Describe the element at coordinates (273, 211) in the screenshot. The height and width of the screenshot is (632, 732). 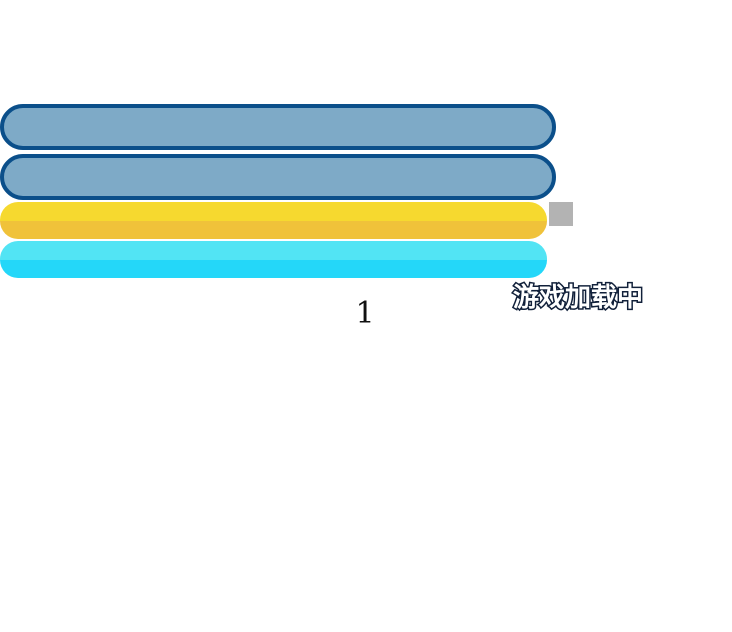
I see `yellow-bar-highlight` at that location.